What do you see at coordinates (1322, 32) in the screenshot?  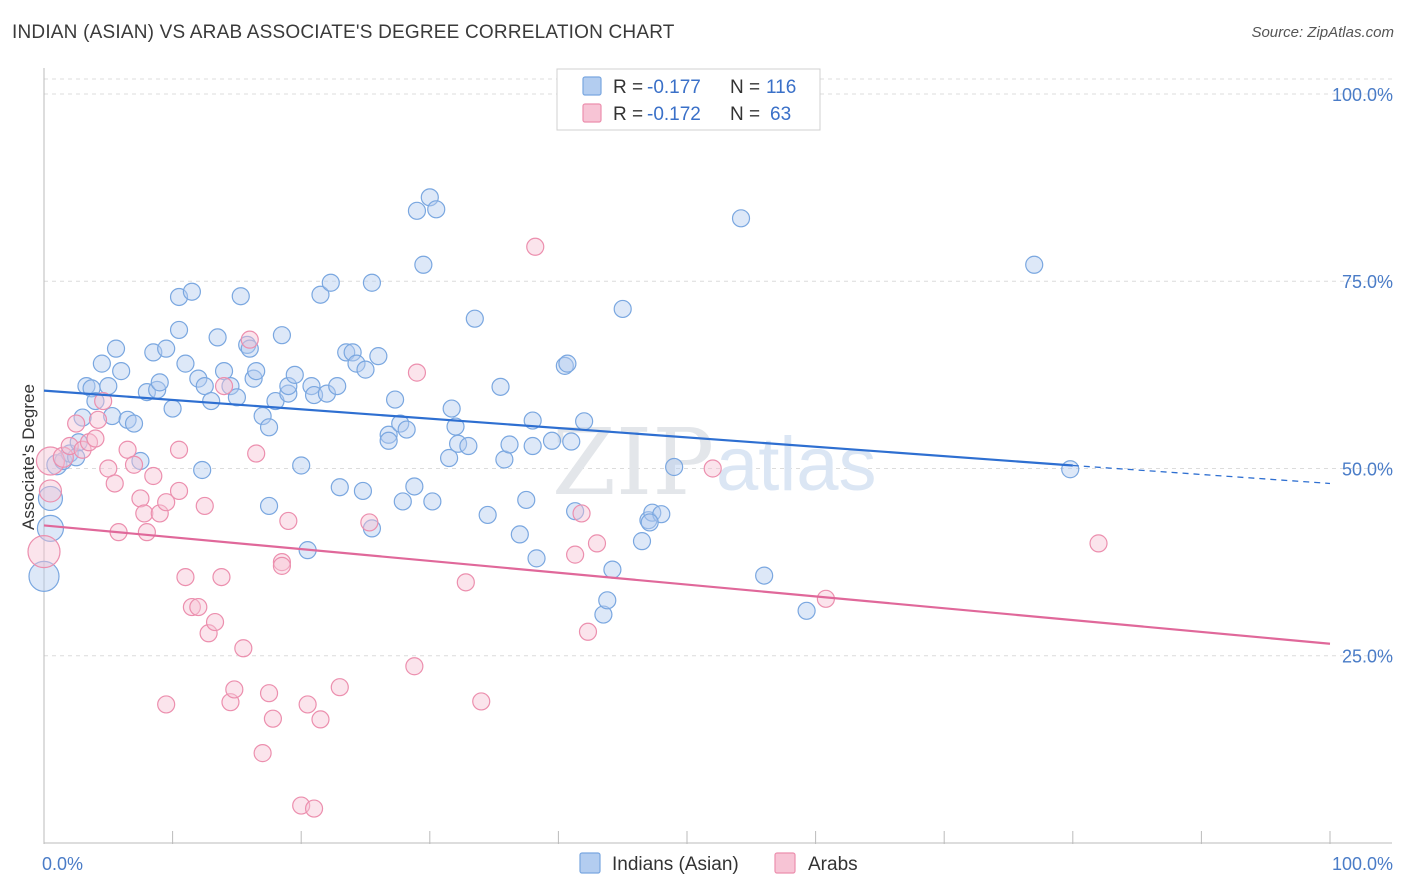 I see `source-label: Source: ZipAtlas.com` at bounding box center [1322, 32].